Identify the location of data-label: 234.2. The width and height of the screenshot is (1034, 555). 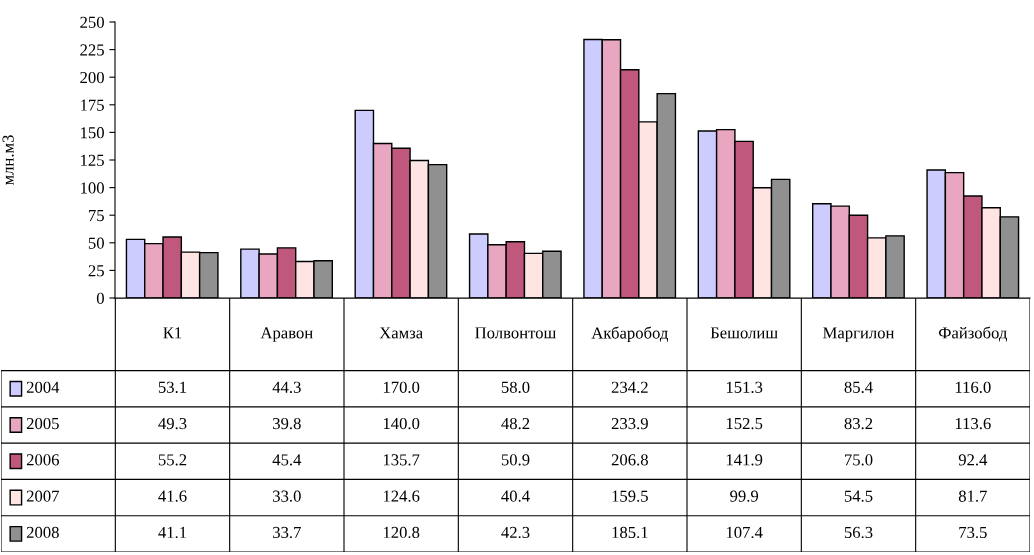
(629, 387).